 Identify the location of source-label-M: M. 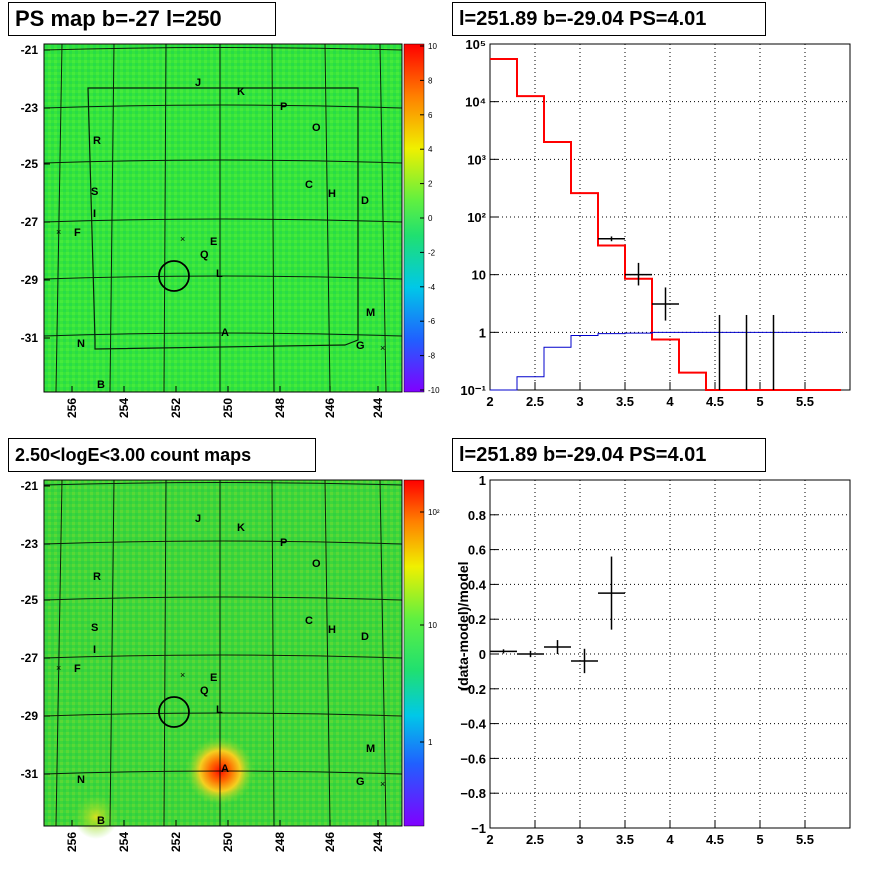
(370, 749).